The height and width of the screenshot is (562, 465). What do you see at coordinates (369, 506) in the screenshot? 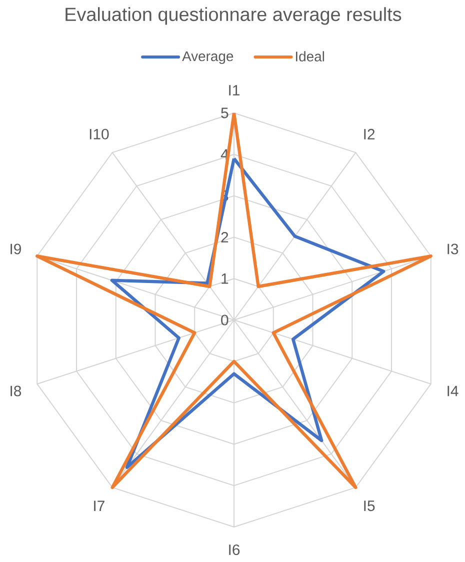
I see `spoke-label: I5` at bounding box center [369, 506].